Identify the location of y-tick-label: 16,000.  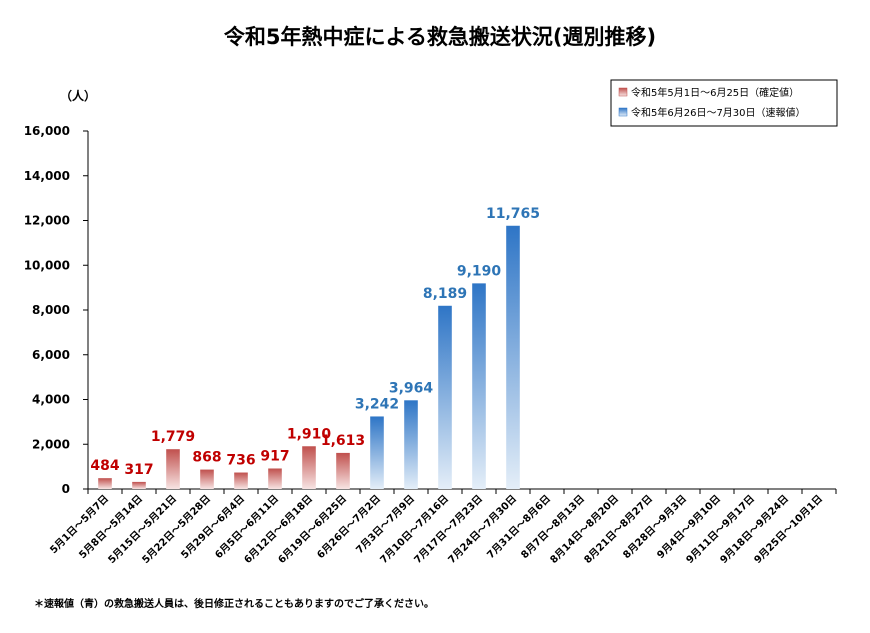
(47, 131).